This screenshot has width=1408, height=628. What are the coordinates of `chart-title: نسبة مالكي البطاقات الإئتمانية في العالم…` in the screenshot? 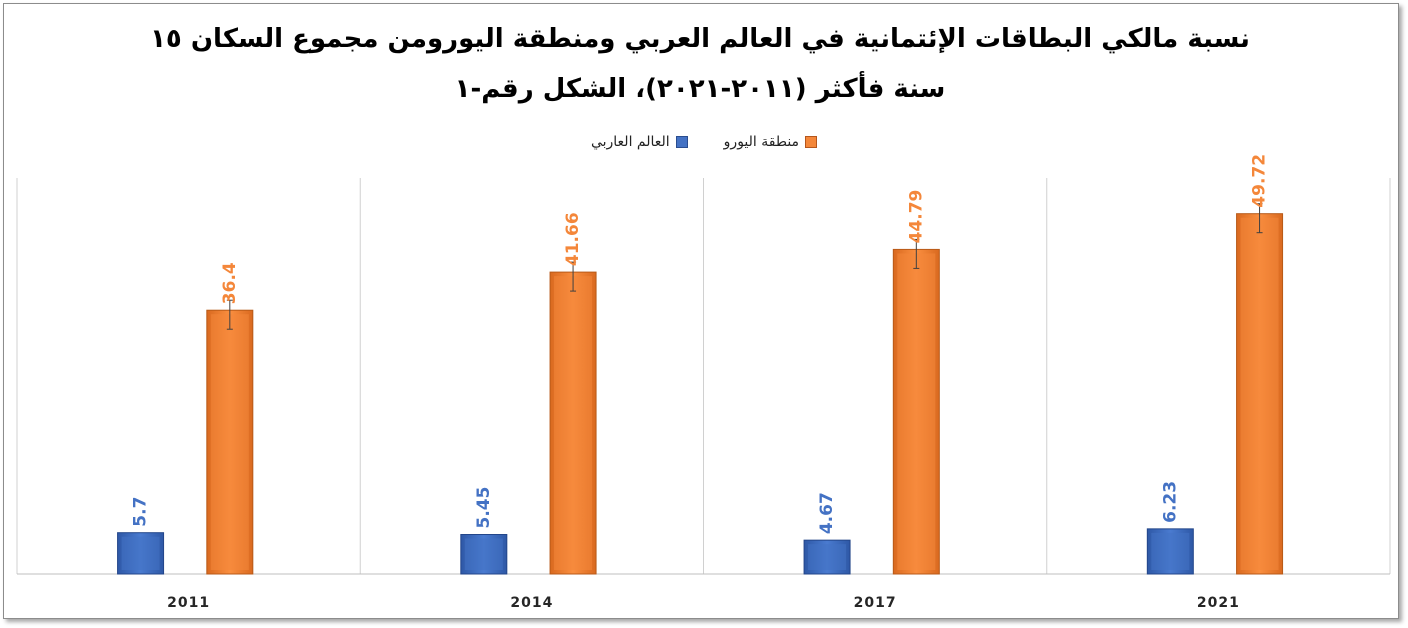 It's located at (700, 64).